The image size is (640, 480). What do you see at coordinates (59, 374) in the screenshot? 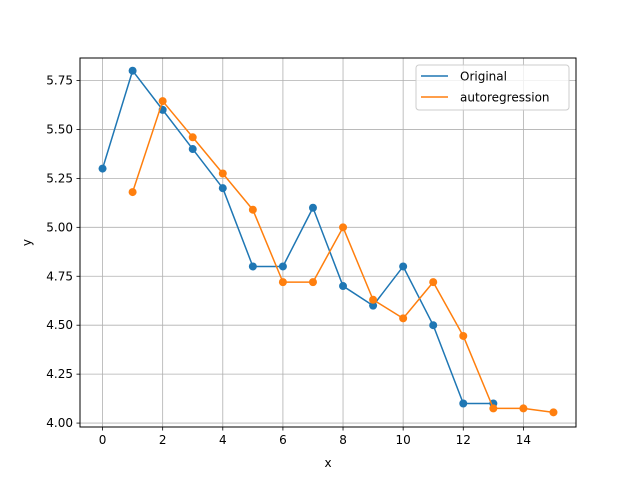
I see `y-tick-label: 4.25` at bounding box center [59, 374].